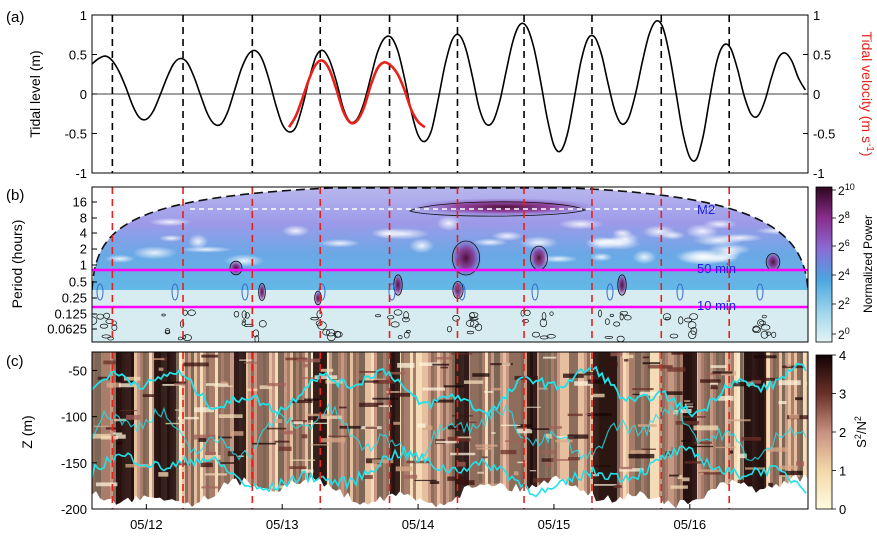 The width and height of the screenshot is (877, 542). Describe the element at coordinates (78, 282) in the screenshot. I see `b-ytick-label-5: 0.5` at that location.